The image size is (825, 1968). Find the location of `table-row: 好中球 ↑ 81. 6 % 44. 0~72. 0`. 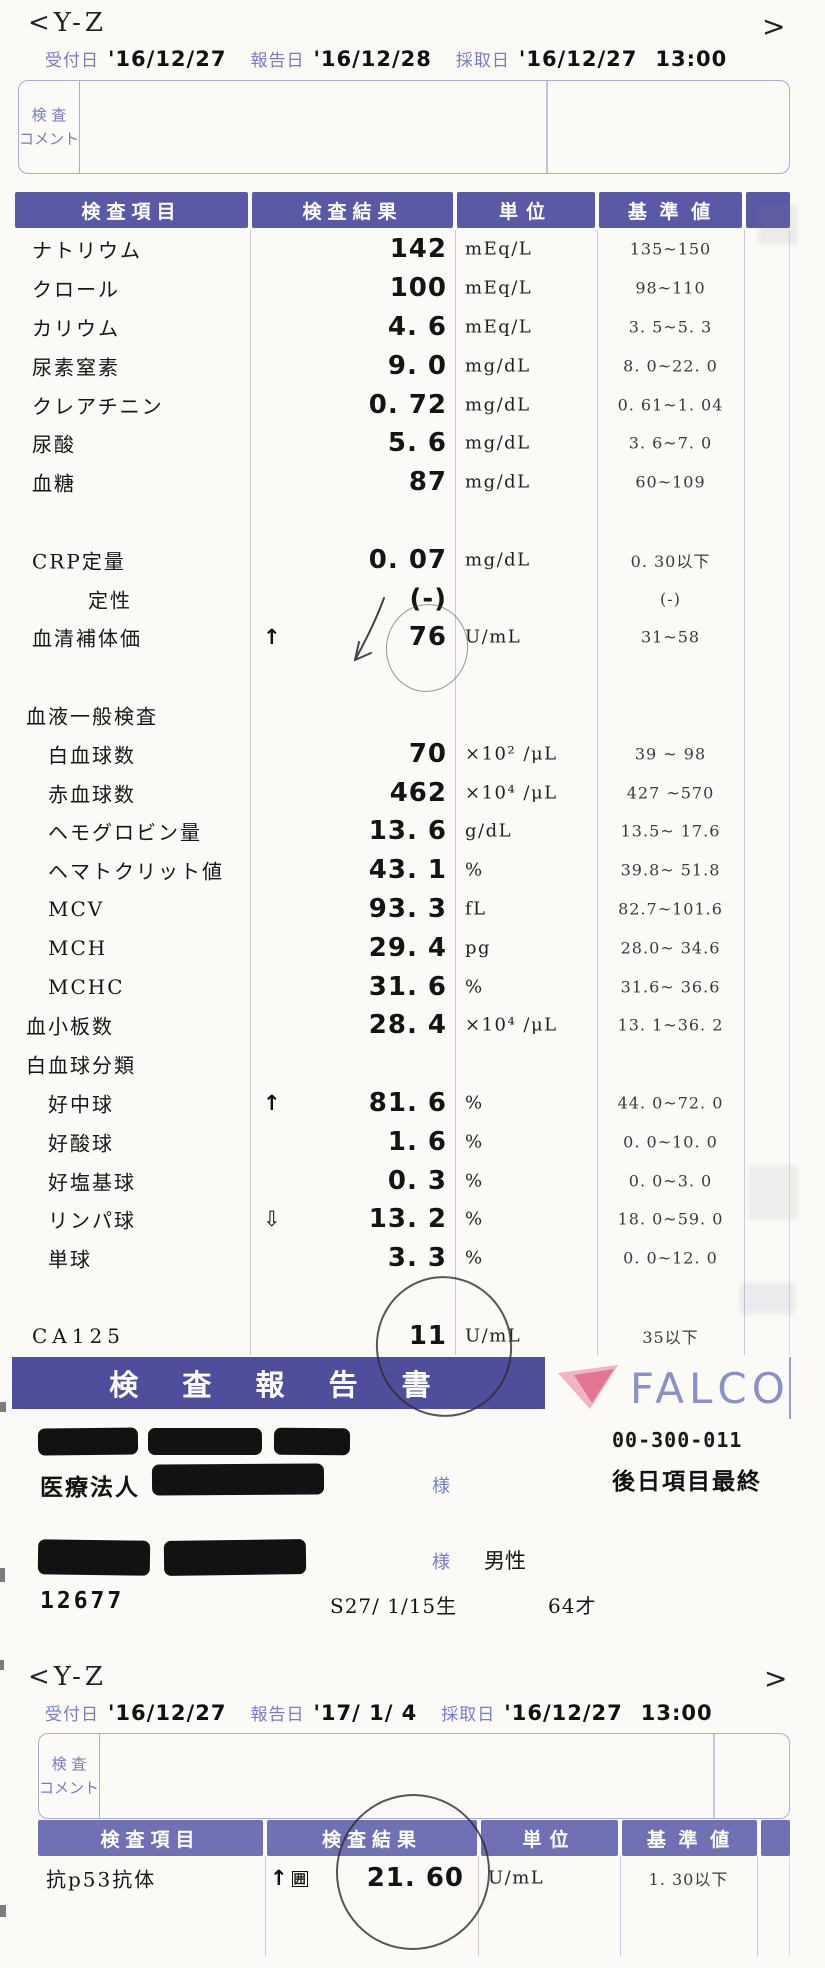

table-row: 好中球 ↑ 81. 6 % 44. 0~72. 0 is located at coordinates (402, 1103).